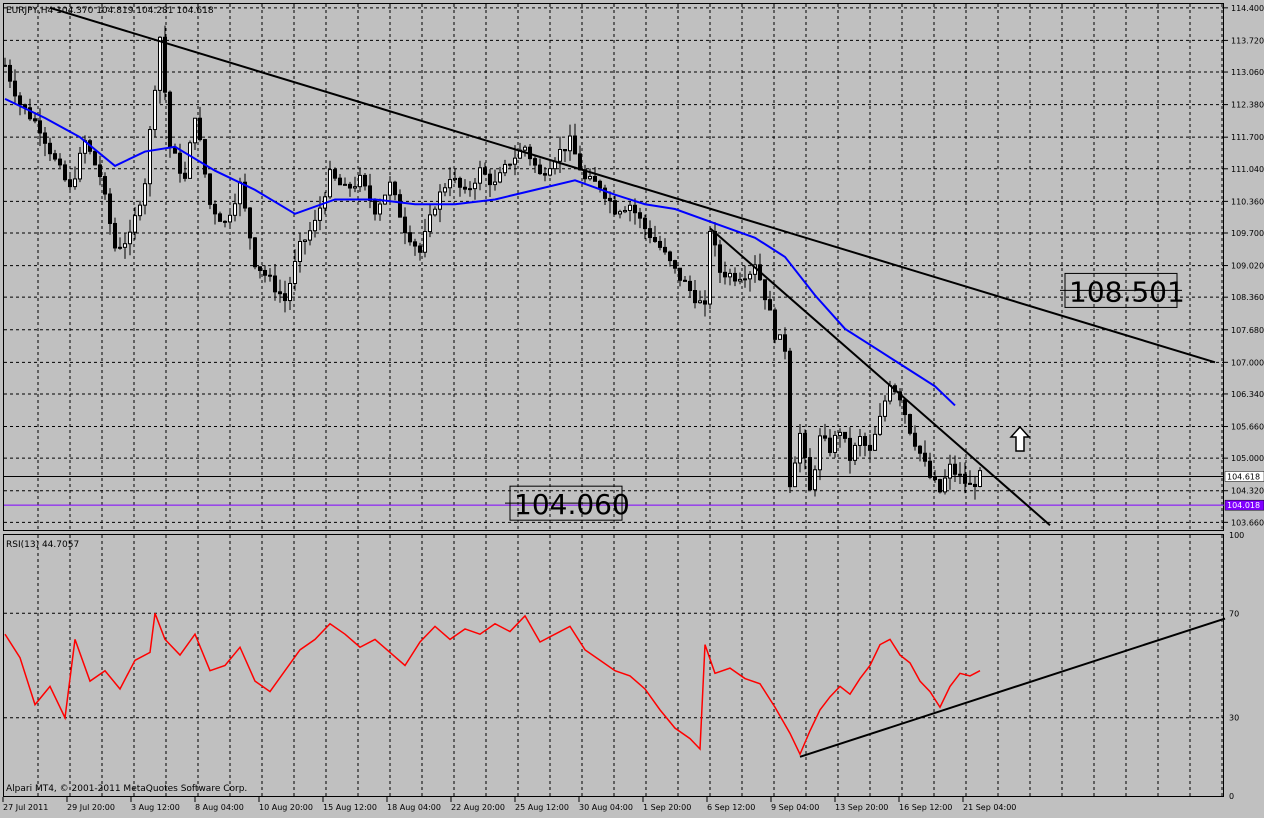  What do you see at coordinates (492, 685) in the screenshot?
I see `rsi-line` at bounding box center [492, 685].